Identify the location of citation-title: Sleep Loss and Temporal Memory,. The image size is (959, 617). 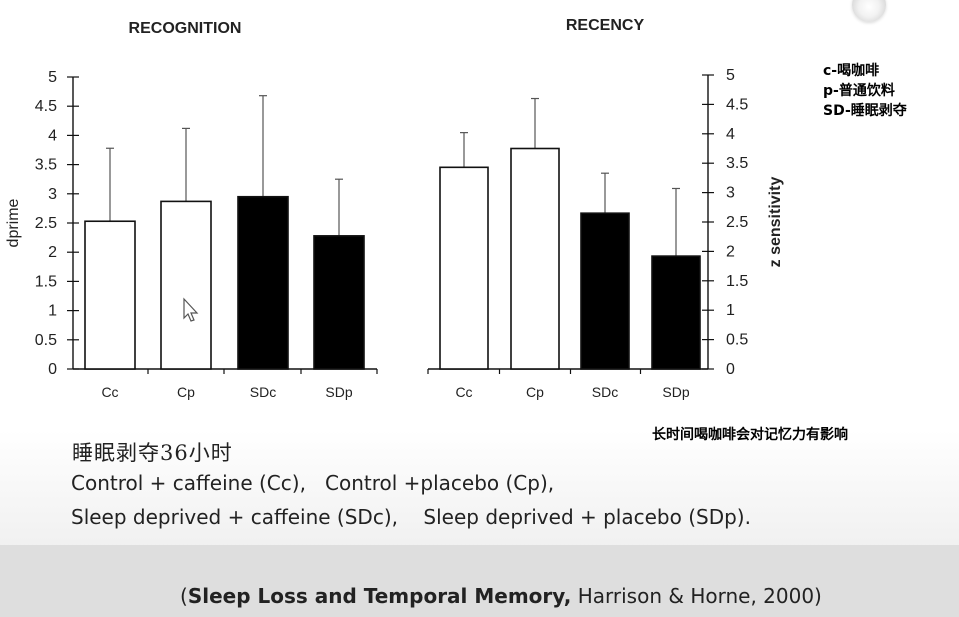
(379, 596).